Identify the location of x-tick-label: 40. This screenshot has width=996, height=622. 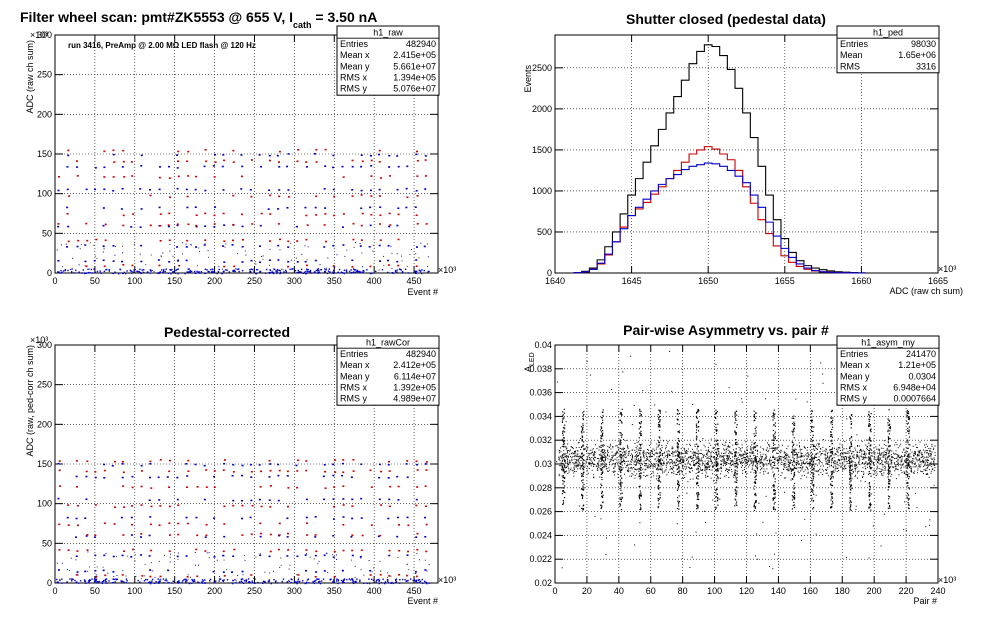
(619, 591).